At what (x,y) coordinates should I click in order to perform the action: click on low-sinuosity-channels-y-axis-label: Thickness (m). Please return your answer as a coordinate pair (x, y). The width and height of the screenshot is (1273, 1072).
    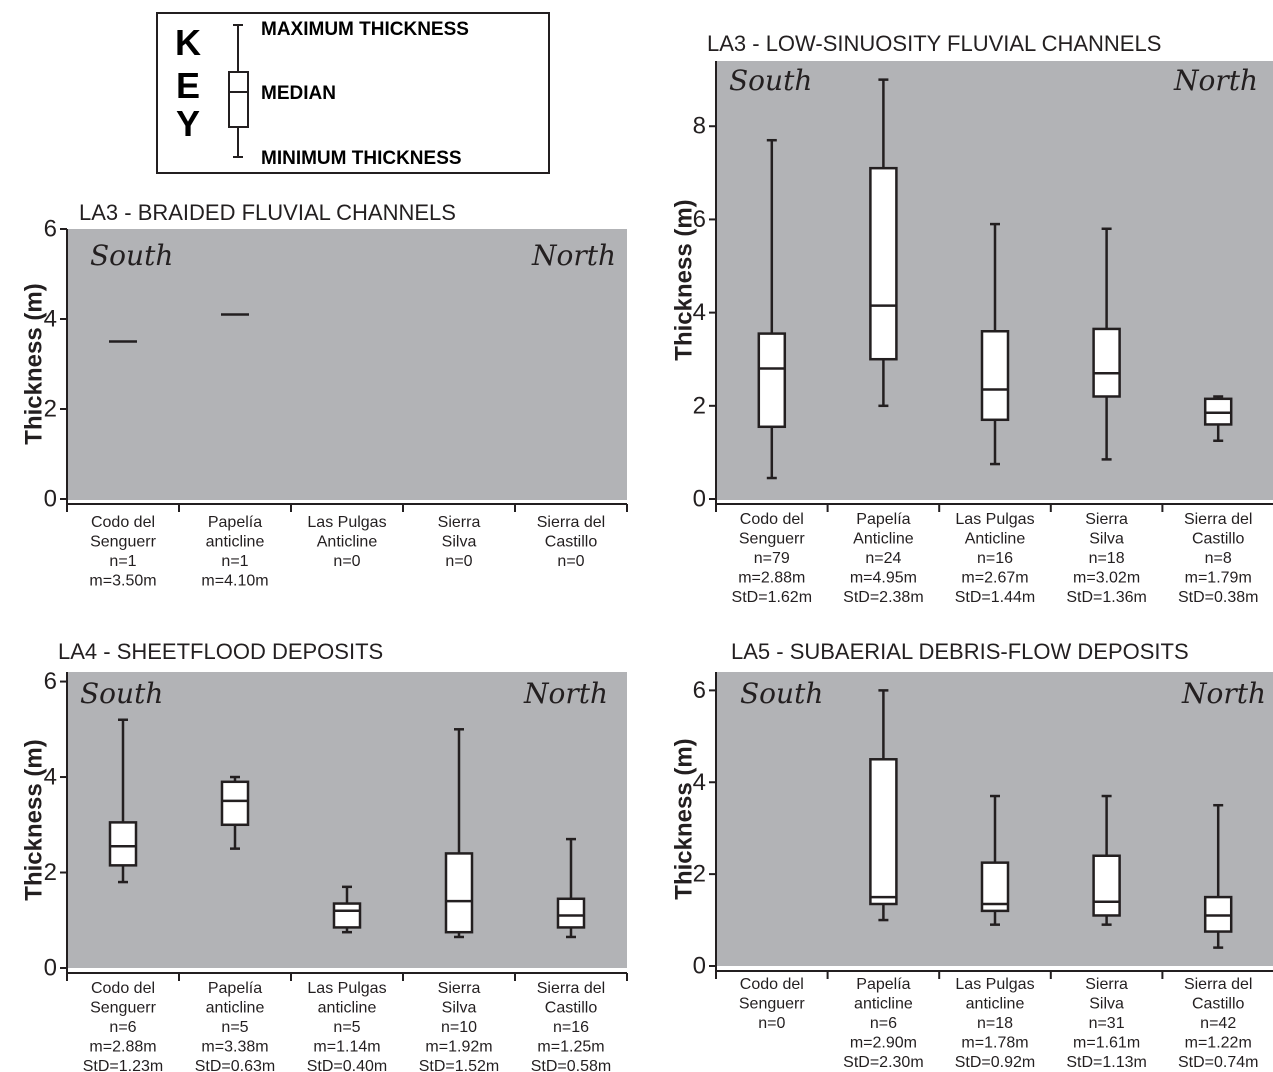
    Looking at the image, I should click on (684, 279).